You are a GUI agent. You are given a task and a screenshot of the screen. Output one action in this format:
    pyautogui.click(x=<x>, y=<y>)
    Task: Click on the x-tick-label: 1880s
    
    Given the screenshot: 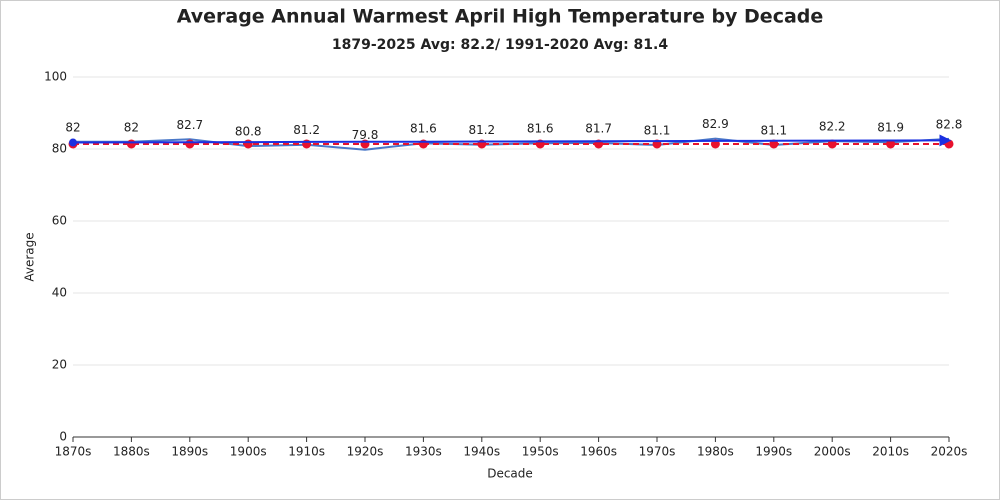 What is the action you would take?
    pyautogui.click(x=131, y=452)
    